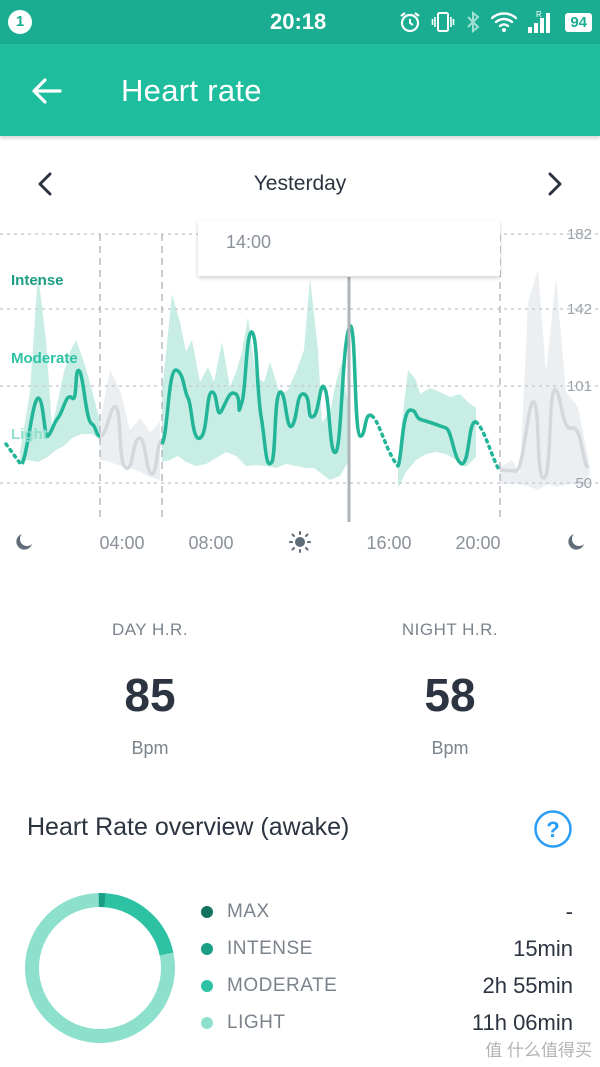 Image resolution: width=600 pixels, height=1067 pixels. Describe the element at coordinates (450, 695) in the screenshot. I see `night-hr-value: 58` at that location.